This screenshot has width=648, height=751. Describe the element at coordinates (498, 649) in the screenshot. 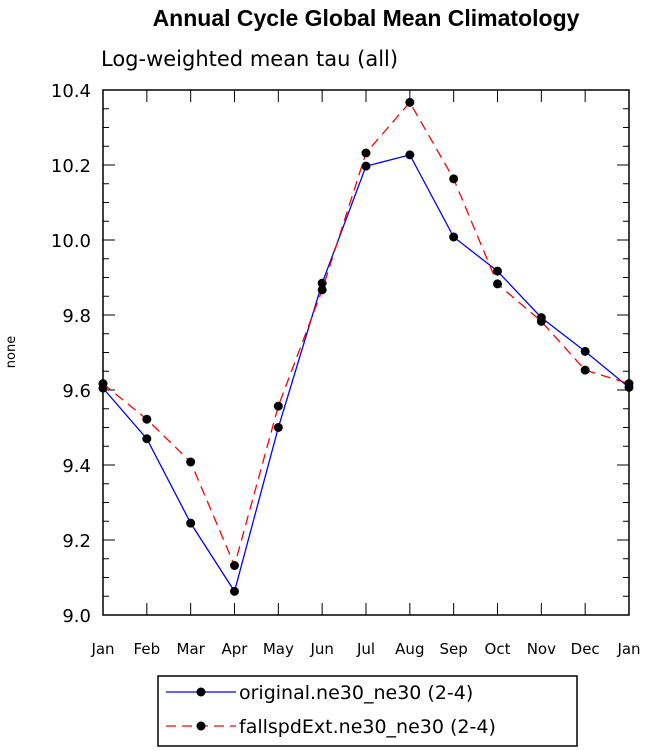

I see `x-tick-label: Oct` at that location.